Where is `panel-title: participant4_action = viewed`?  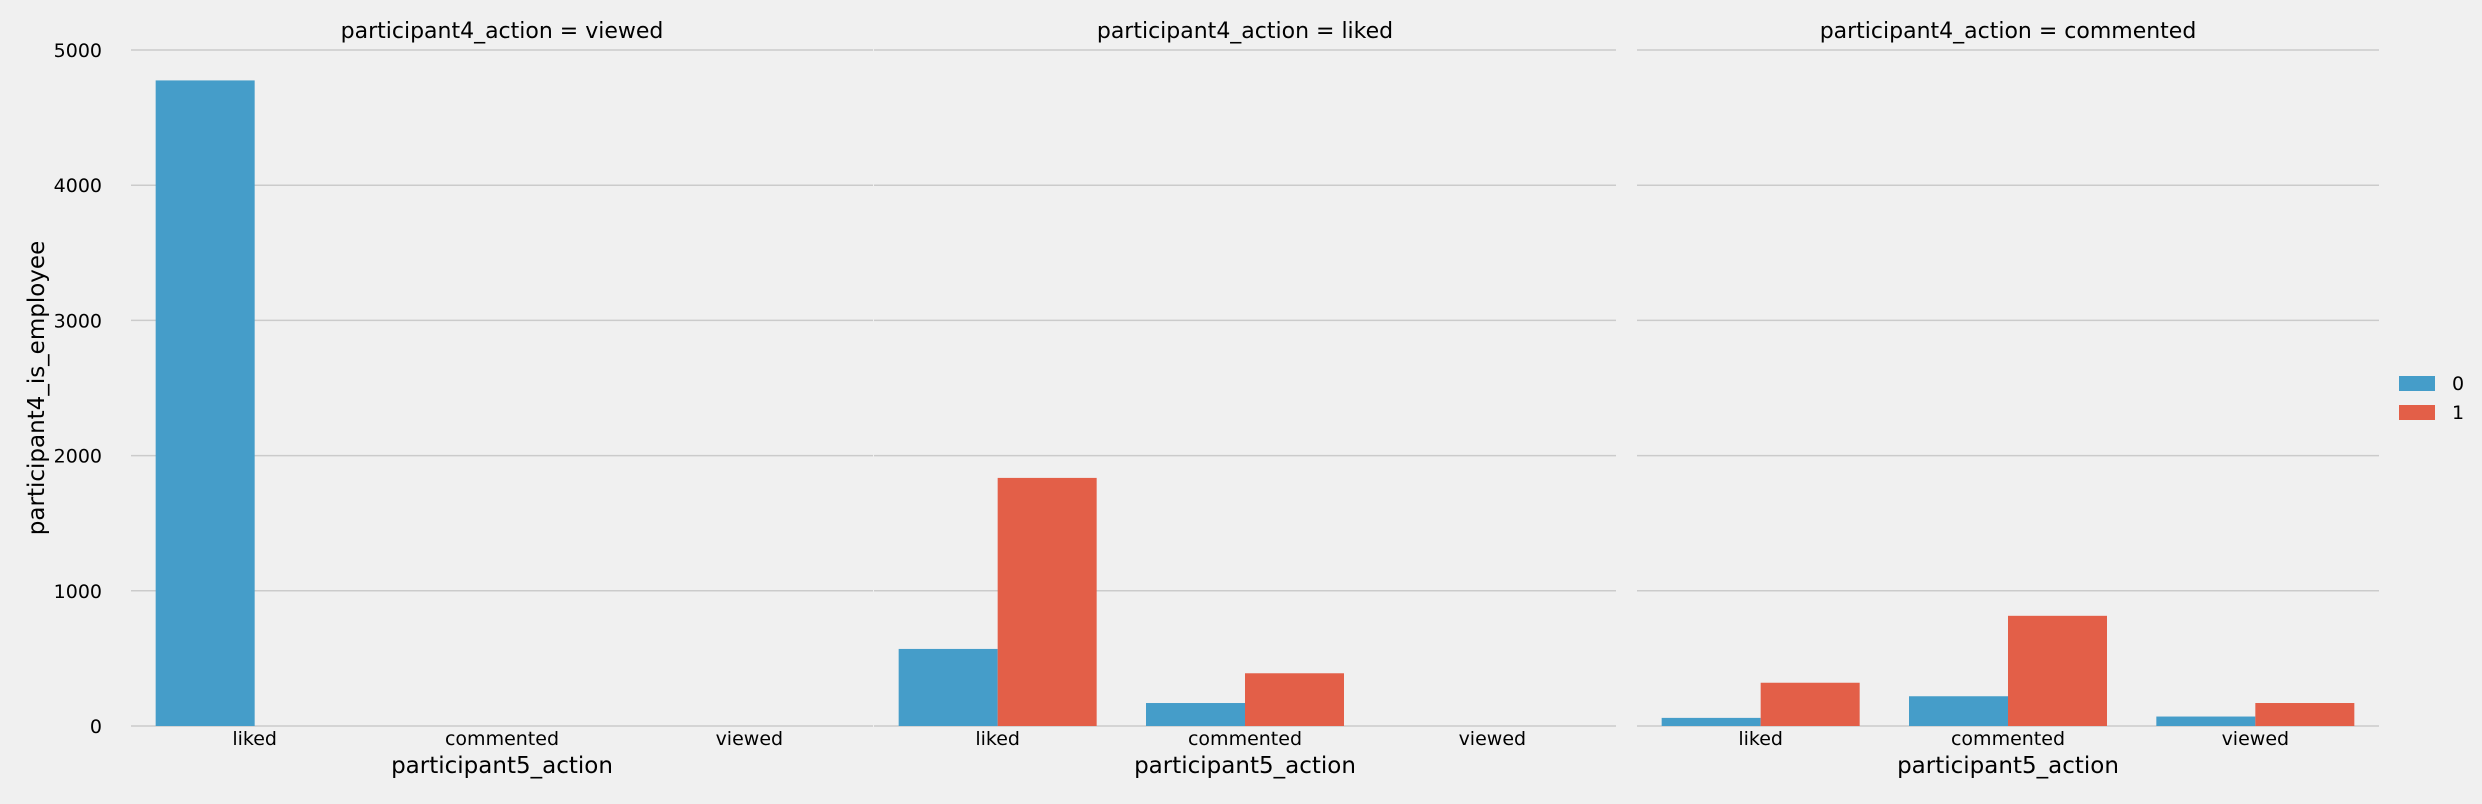 panel-title: participant4_action = viewed is located at coordinates (502, 31).